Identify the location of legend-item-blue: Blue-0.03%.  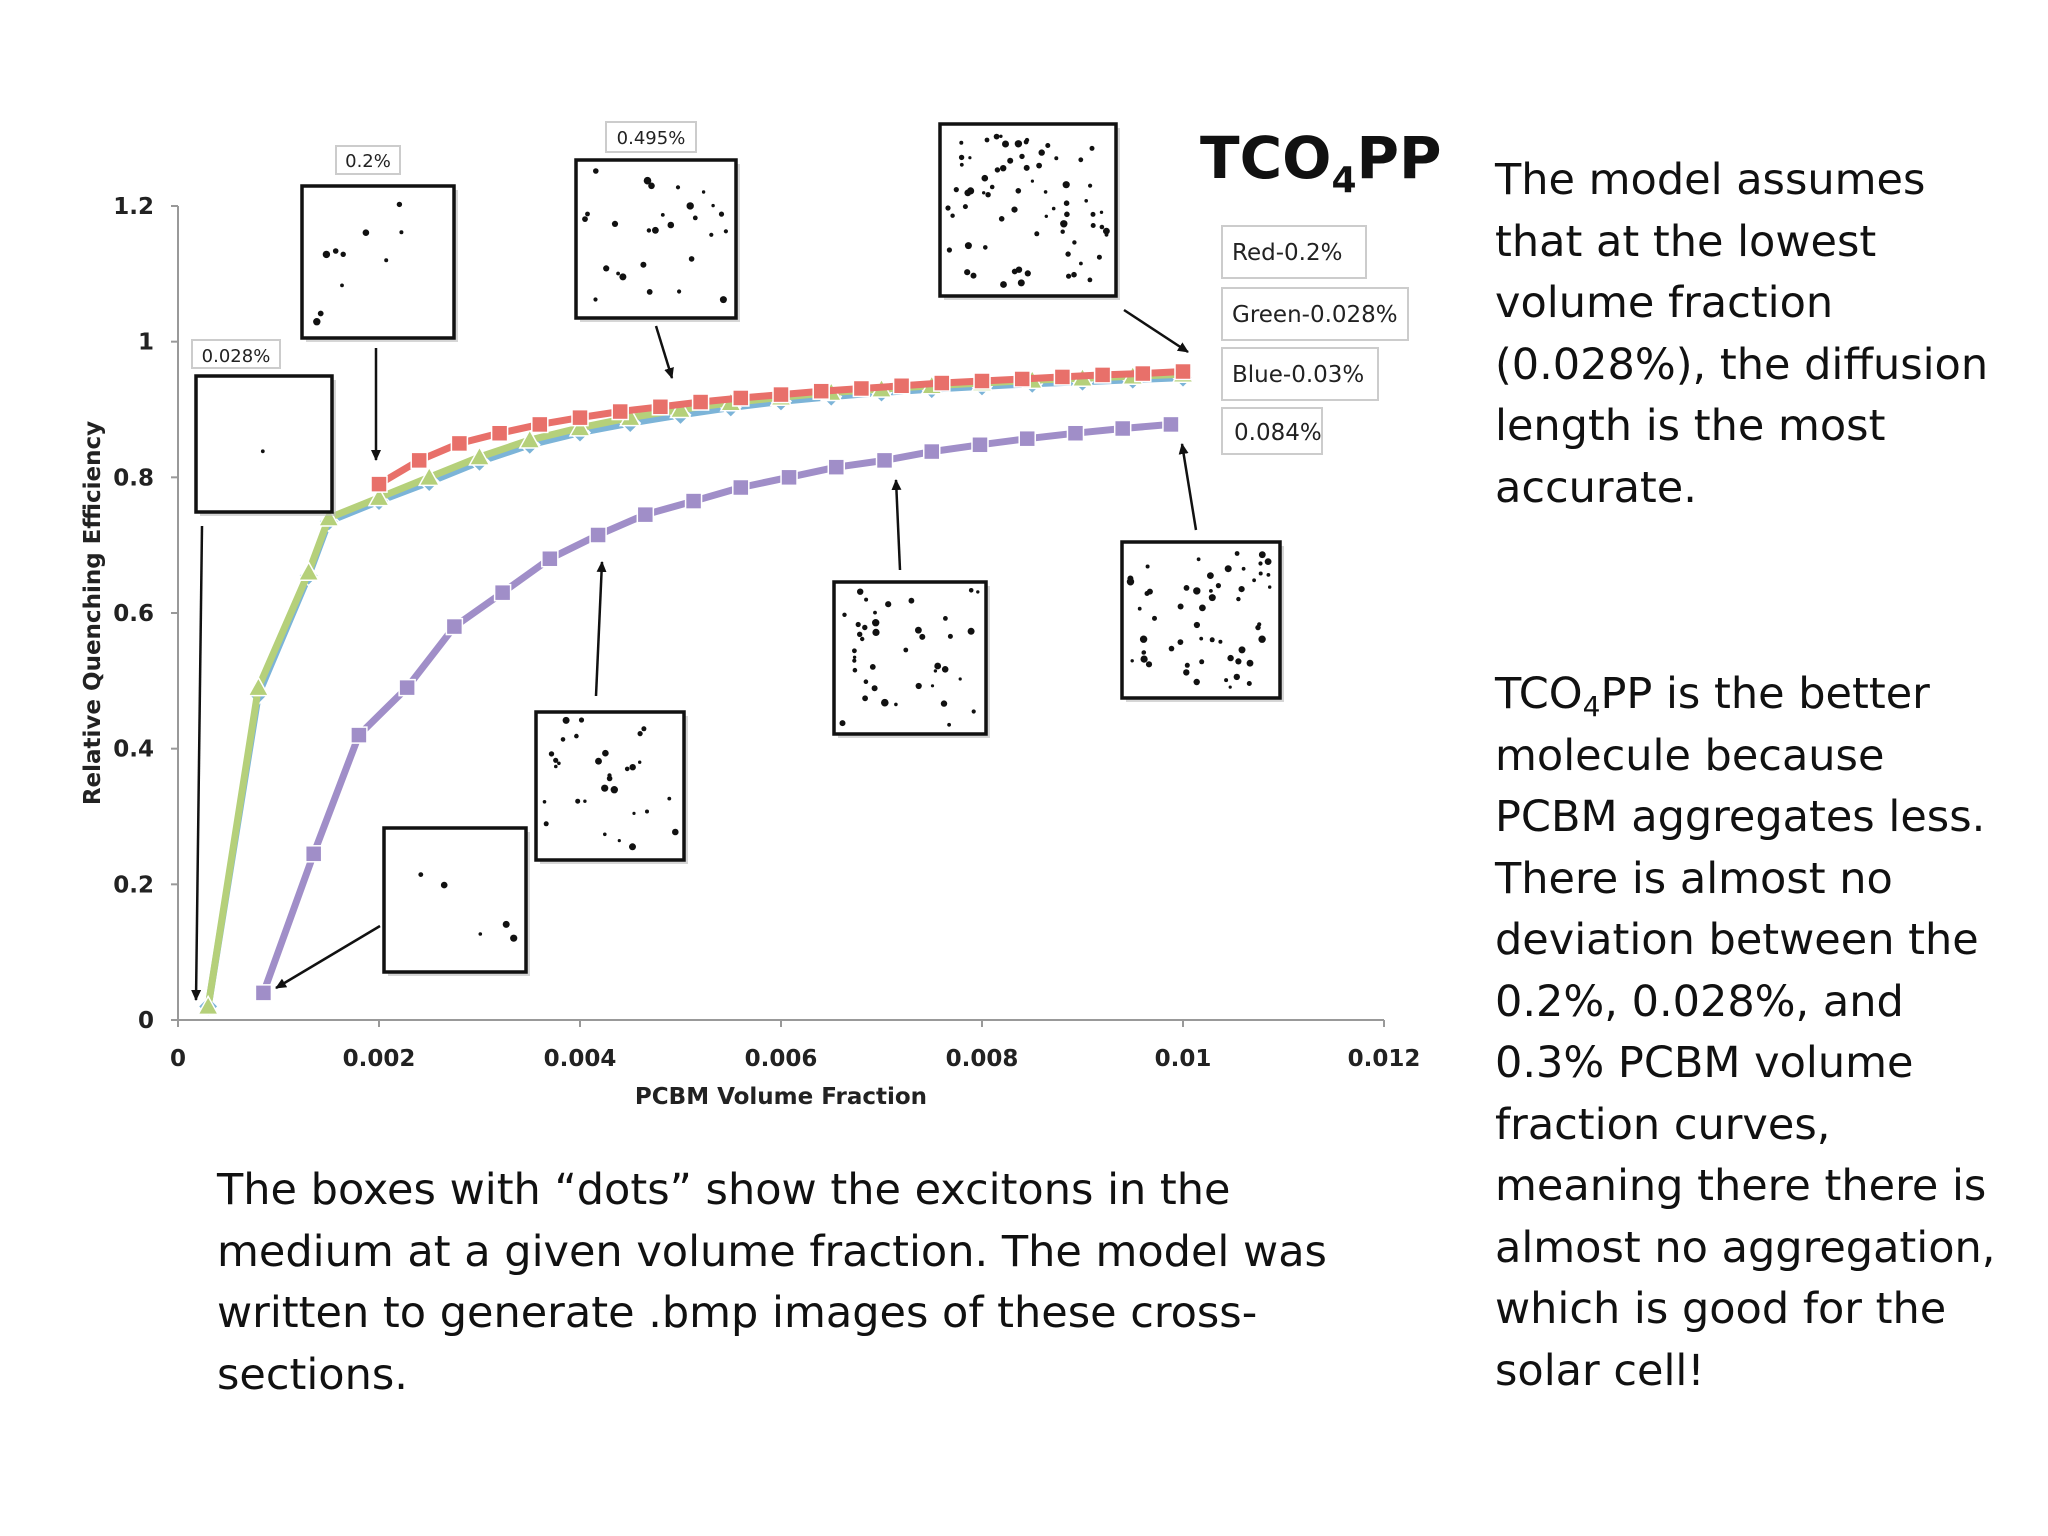
(1300, 374).